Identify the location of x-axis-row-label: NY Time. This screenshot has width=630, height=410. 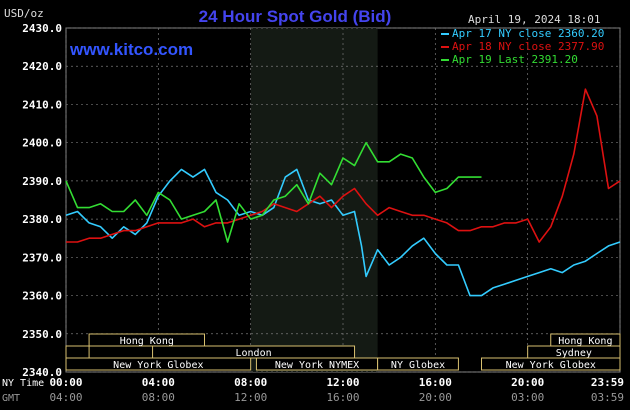
(23, 383).